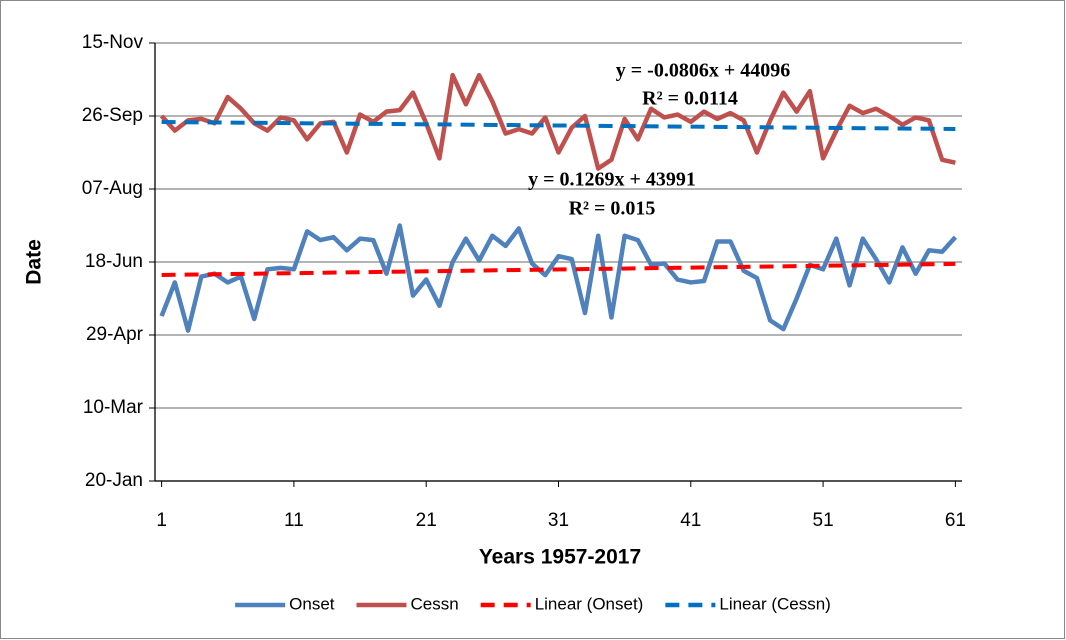 Image resolution: width=1066 pixels, height=640 pixels. Describe the element at coordinates (955, 520) in the screenshot. I see `x-tick-label: 61` at that location.